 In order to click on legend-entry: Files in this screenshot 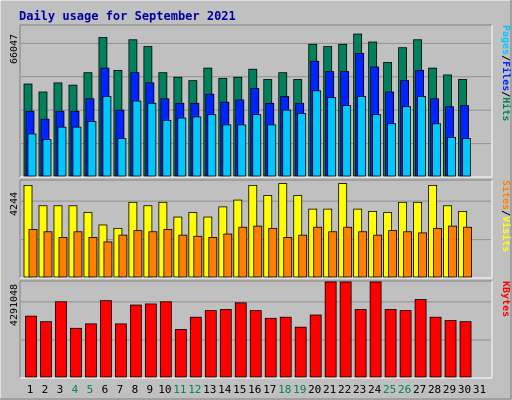, I will do `click(506, 76)`.